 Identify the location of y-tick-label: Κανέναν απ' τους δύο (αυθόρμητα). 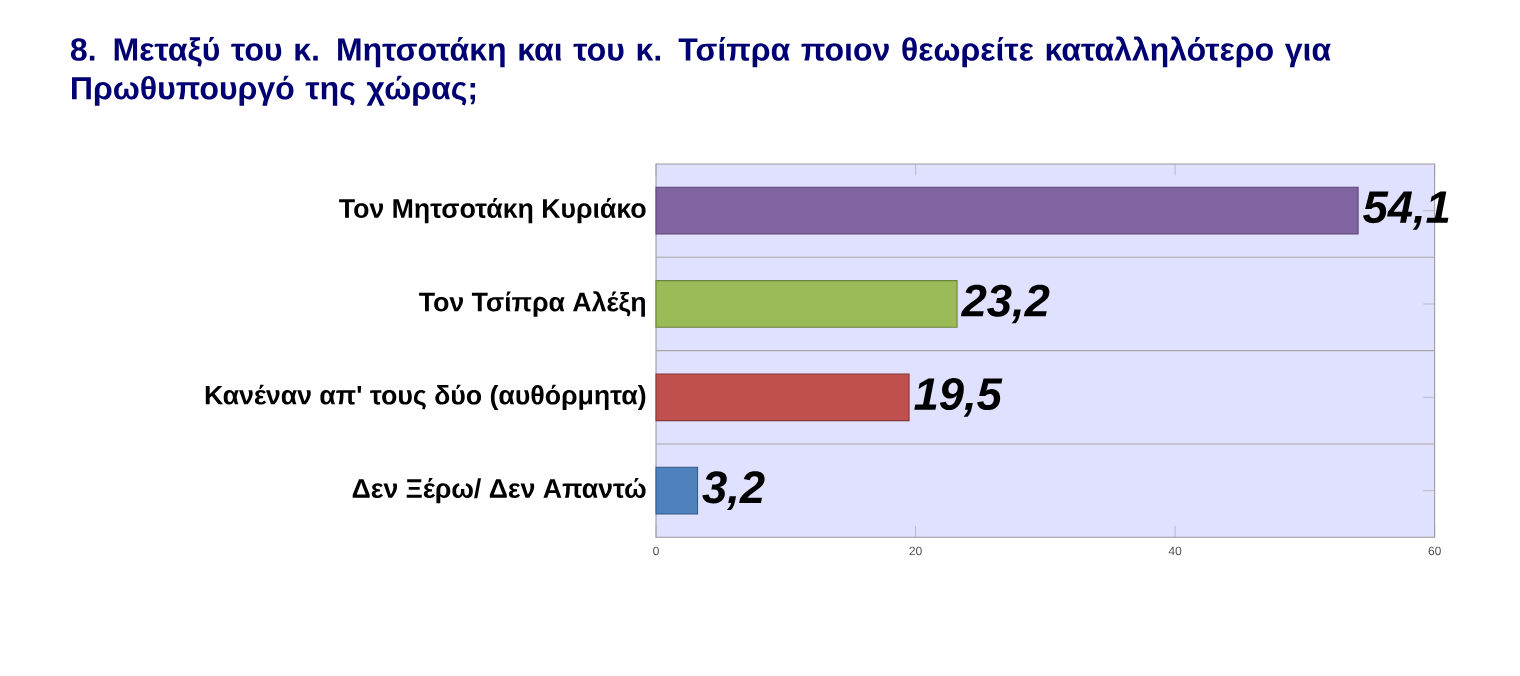
(425, 397).